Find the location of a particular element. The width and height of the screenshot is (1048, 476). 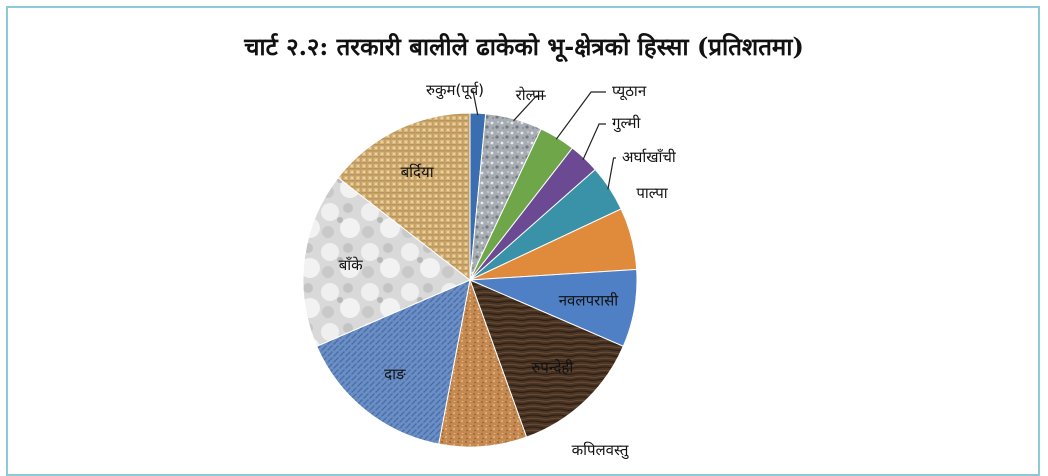

slice-label: अर्घाखाँची is located at coordinates (649, 157).